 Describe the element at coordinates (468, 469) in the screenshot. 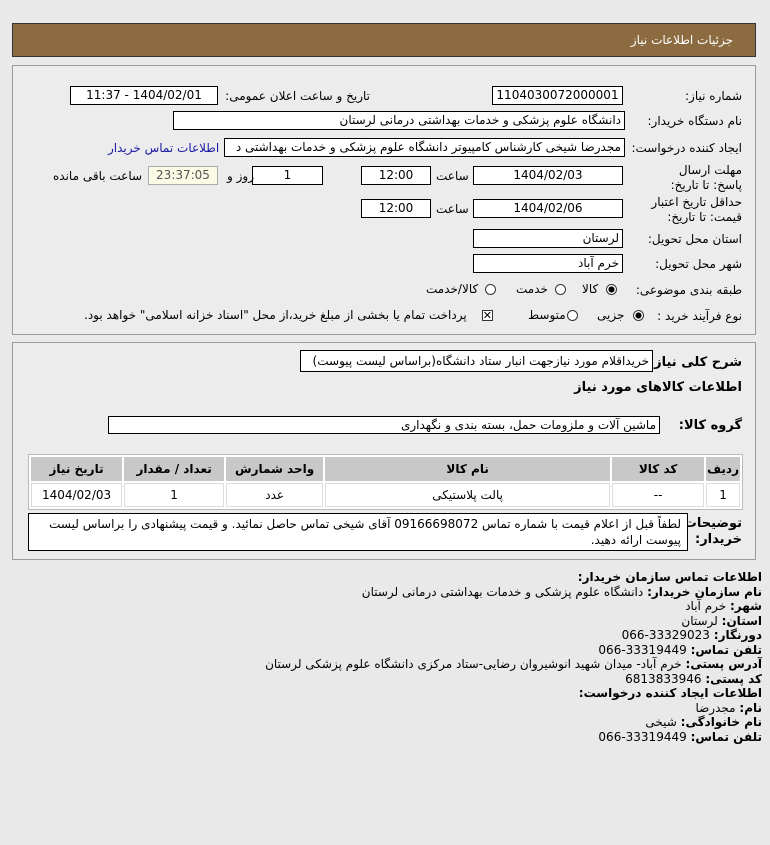

I see `col-goods-name: نام کالا` at that location.